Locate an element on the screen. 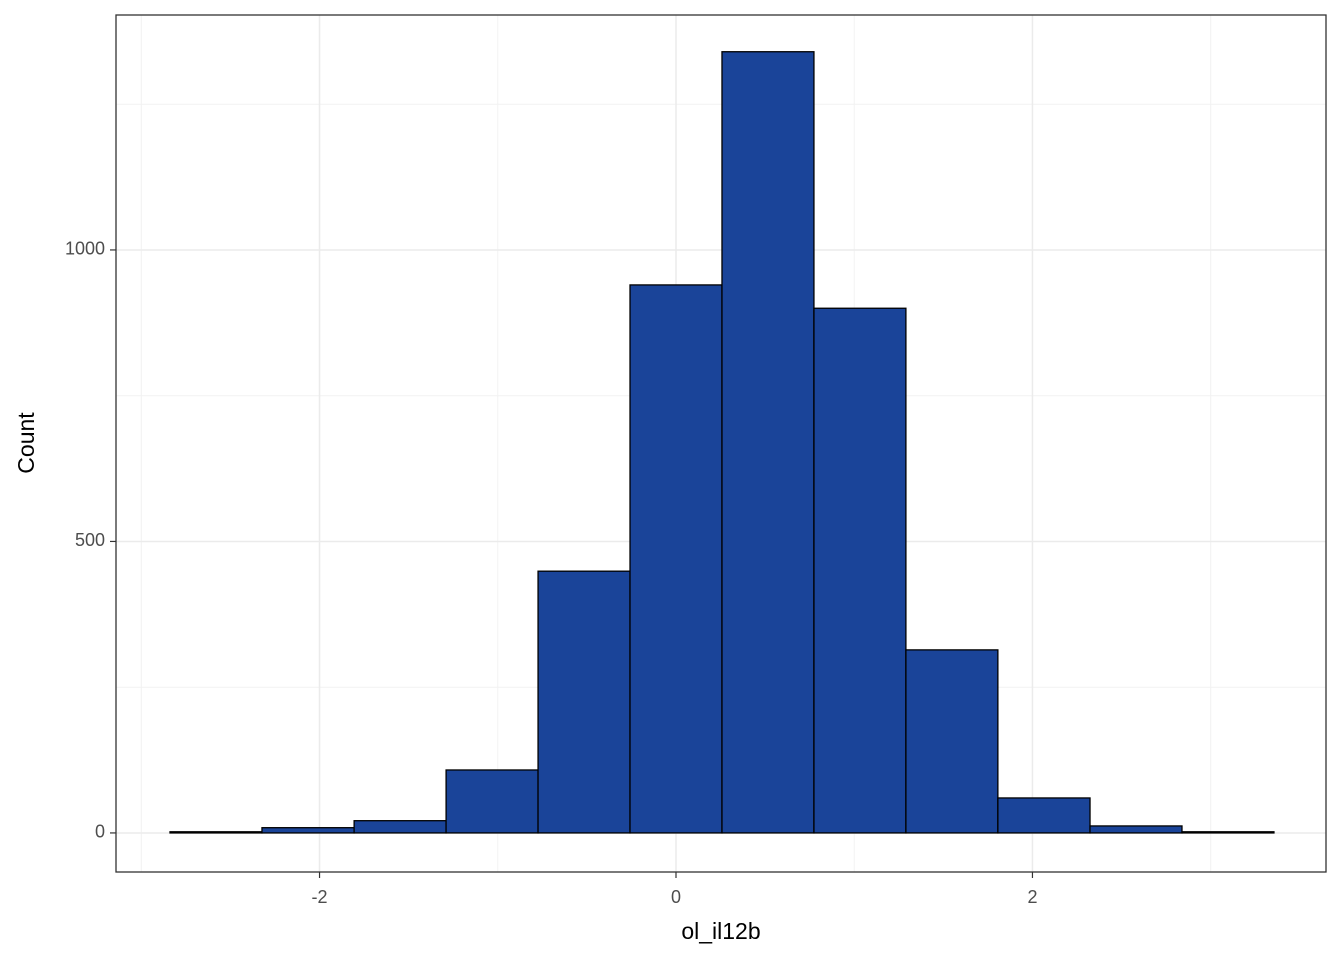 Image resolution: width=1344 pixels, height=960 pixels. x-tick-label: 0 is located at coordinates (676, 897).